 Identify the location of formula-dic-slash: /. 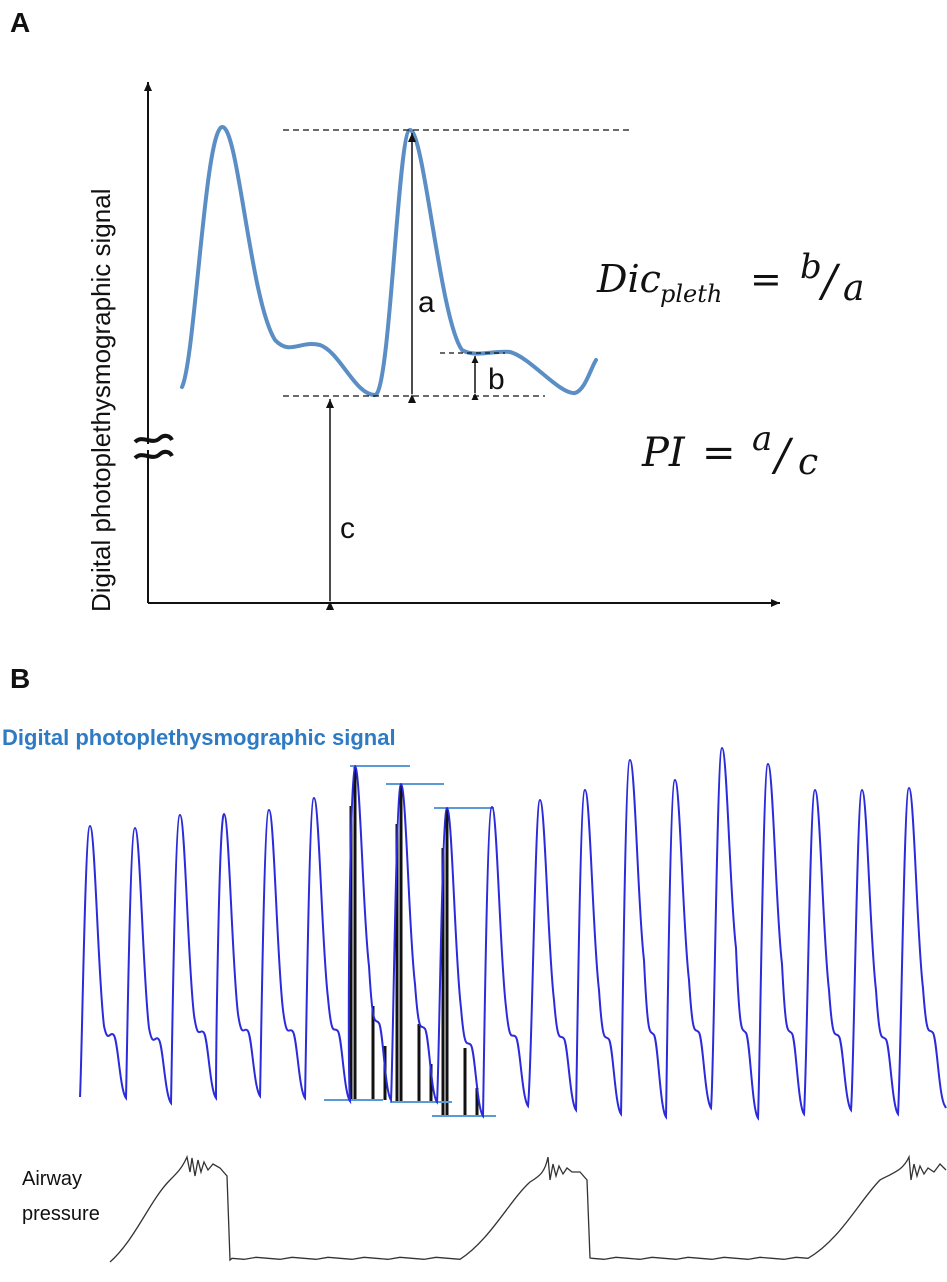
(829, 281).